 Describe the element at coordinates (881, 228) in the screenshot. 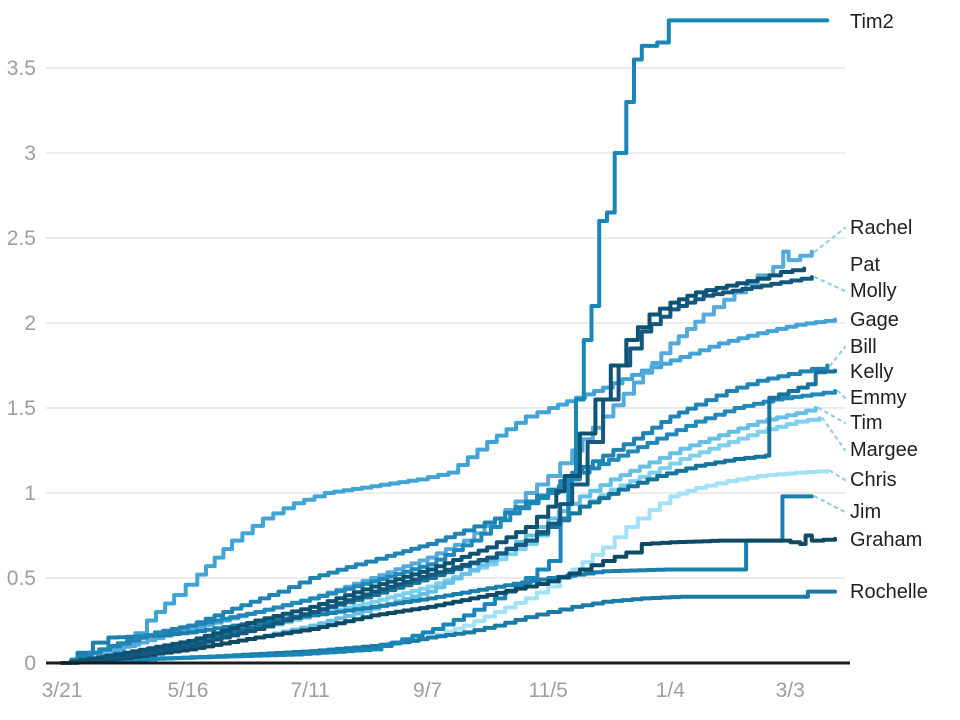

I see `series-label-rachel: Rachel` at that location.